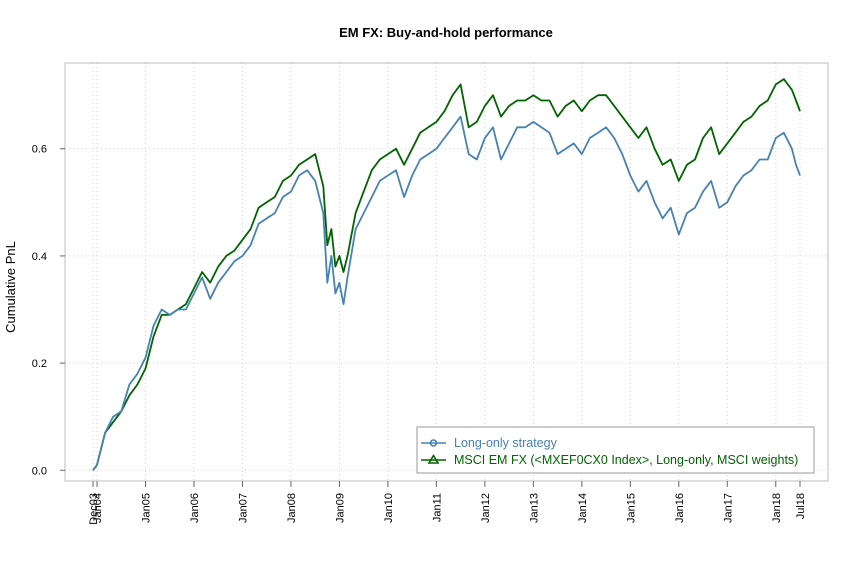  Describe the element at coordinates (389, 508) in the screenshot. I see `x-tick-label: Jan10` at that location.